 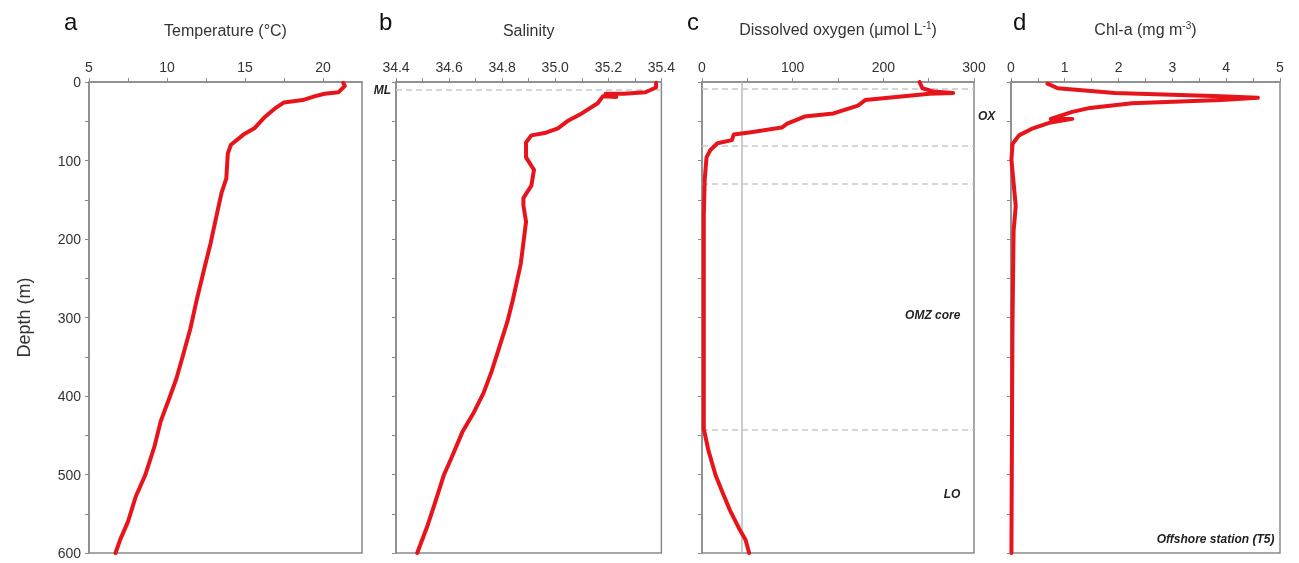 What do you see at coordinates (396, 67) in the screenshot?
I see `x-tick-label: 34.4` at bounding box center [396, 67].